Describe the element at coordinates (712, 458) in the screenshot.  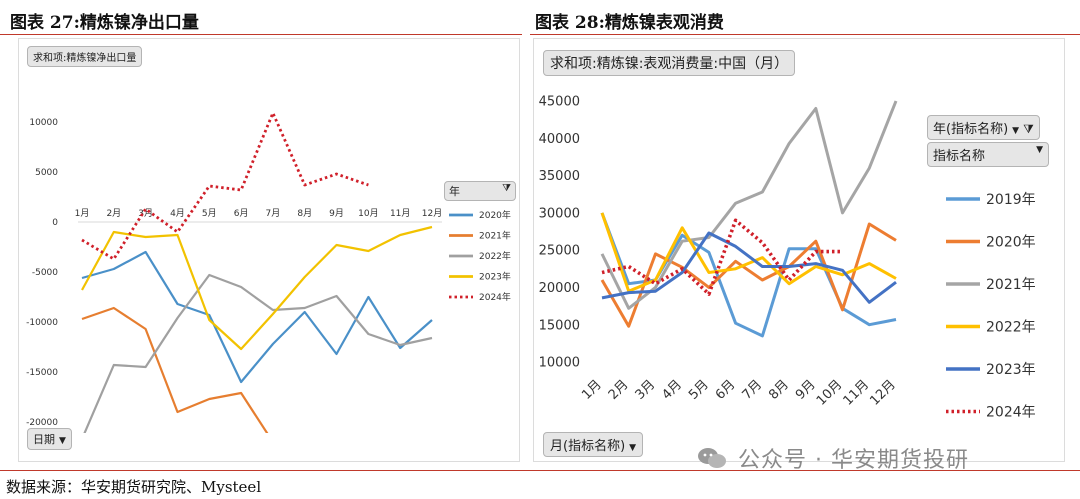
I see `wechat-icon` at that location.